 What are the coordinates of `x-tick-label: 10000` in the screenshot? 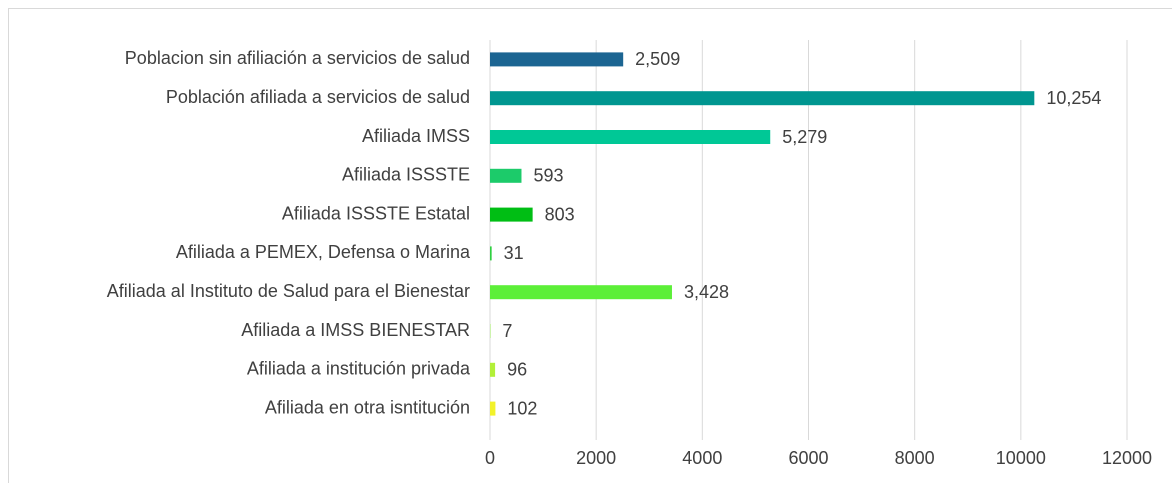 It's located at (1021, 458).